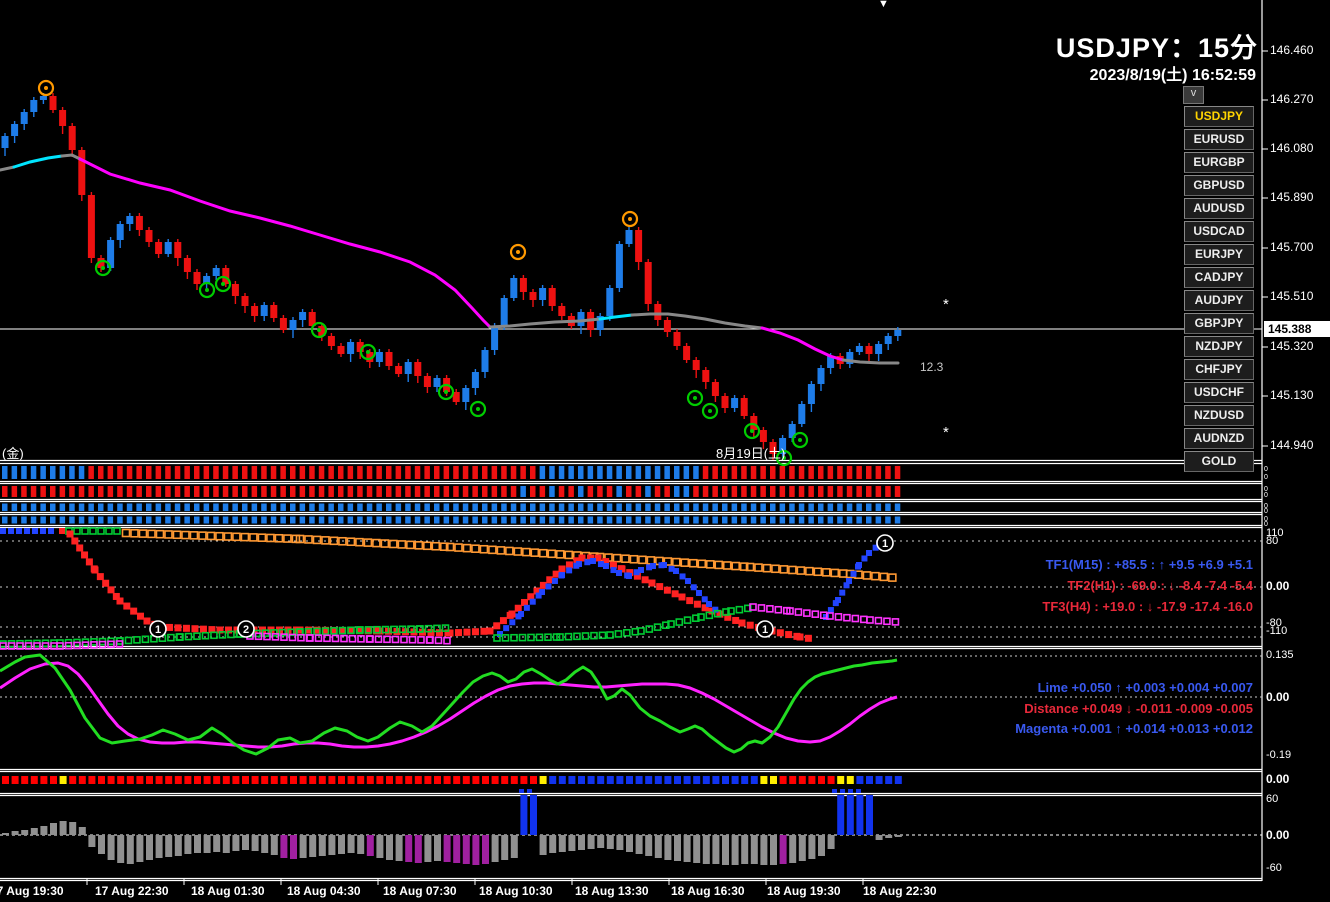  Describe the element at coordinates (1292, 296) in the screenshot. I see `price-axis-label: 145.510` at that location.